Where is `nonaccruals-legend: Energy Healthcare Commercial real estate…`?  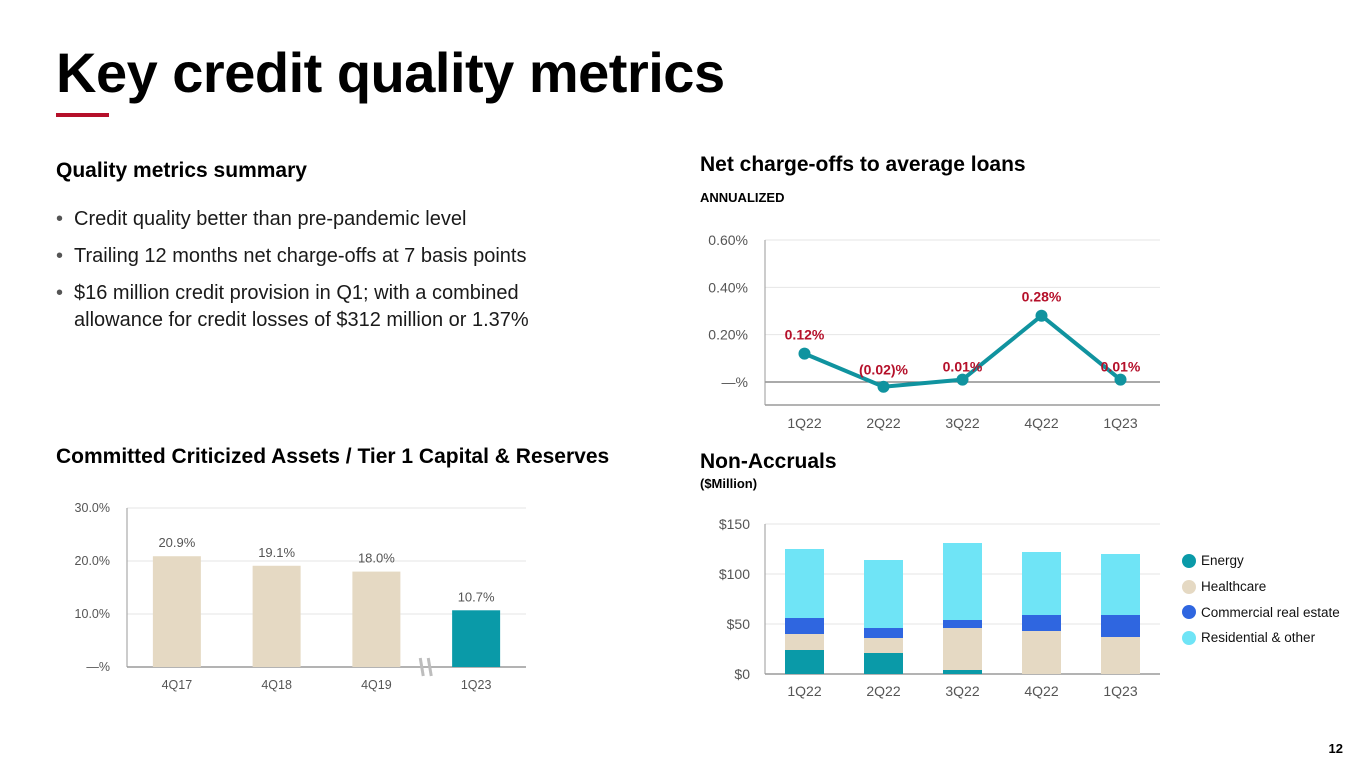
nonaccruals-legend: Energy Healthcare Commercial real estate… is located at coordinates (1261, 599).